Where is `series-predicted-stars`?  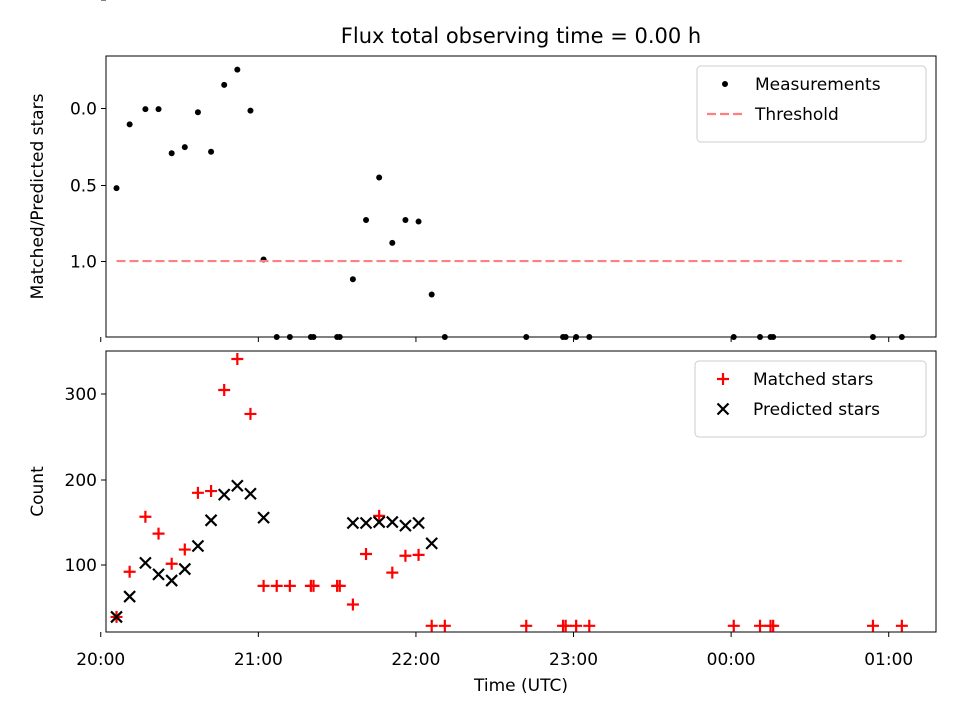
series-predicted-stars is located at coordinates (274, 551).